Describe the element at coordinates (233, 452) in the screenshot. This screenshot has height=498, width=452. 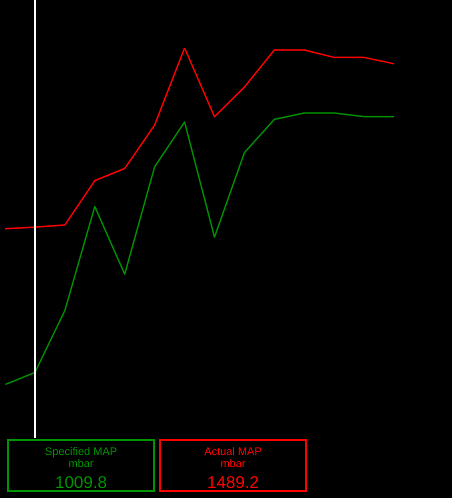
I see `text: Actual MAP` at that location.